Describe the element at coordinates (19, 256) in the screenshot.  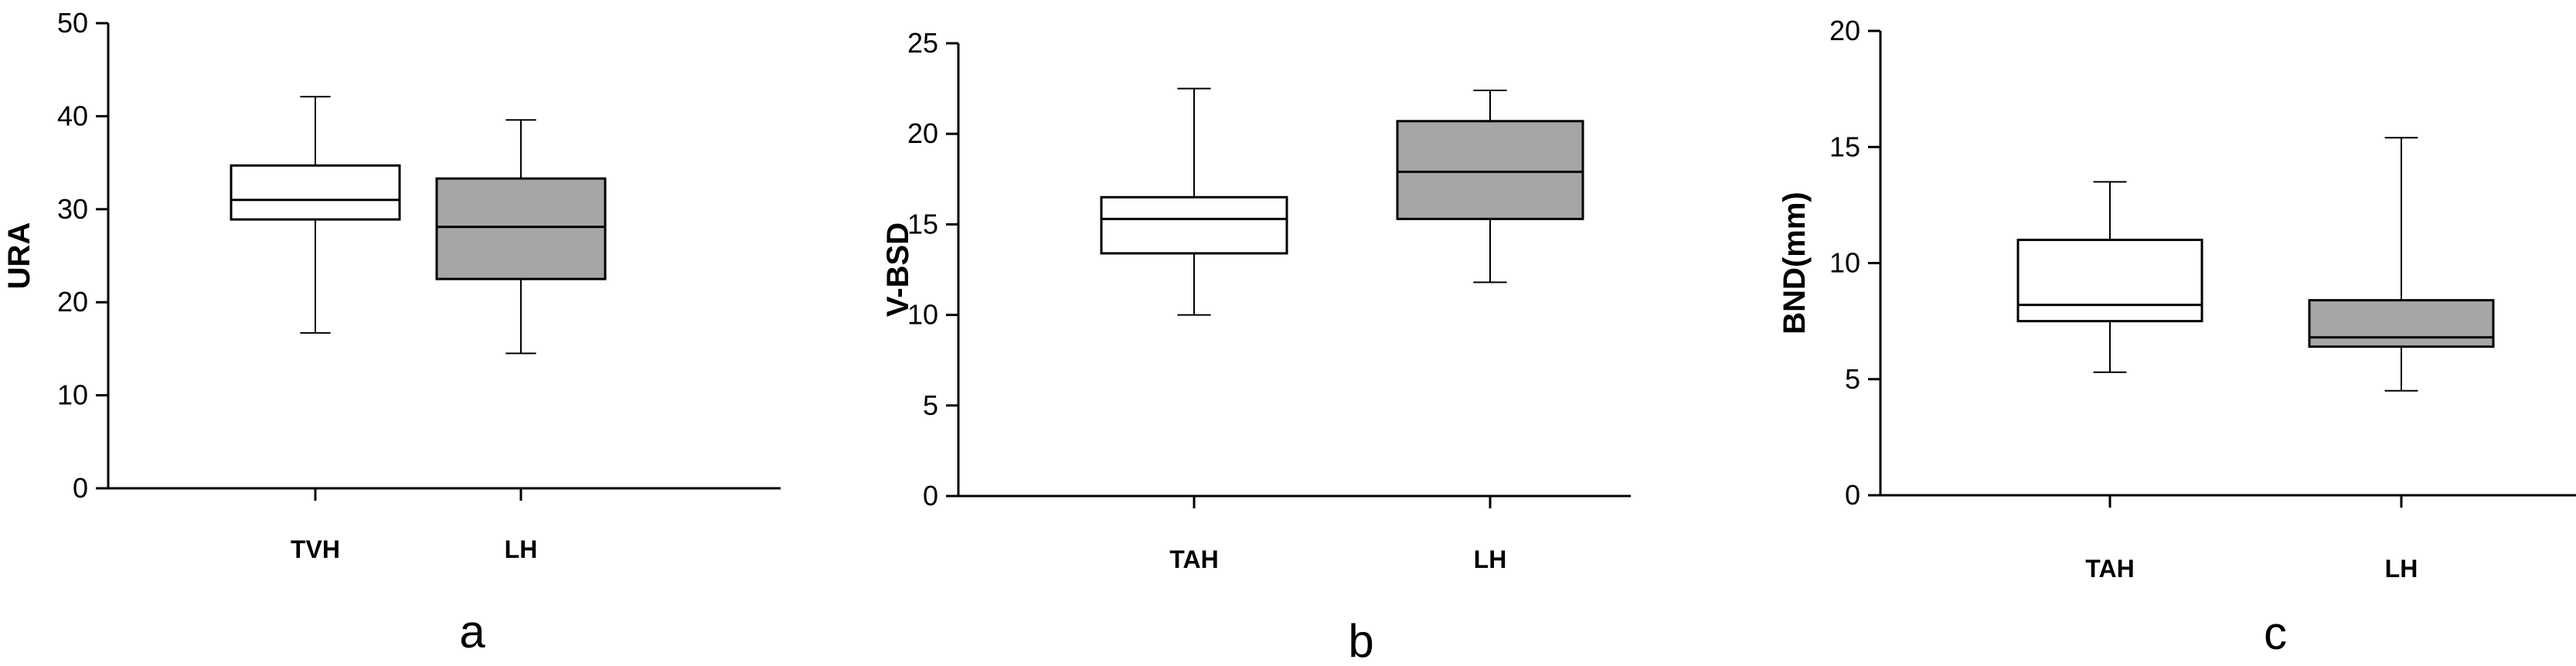
I see `y-axis-title: URA` at that location.